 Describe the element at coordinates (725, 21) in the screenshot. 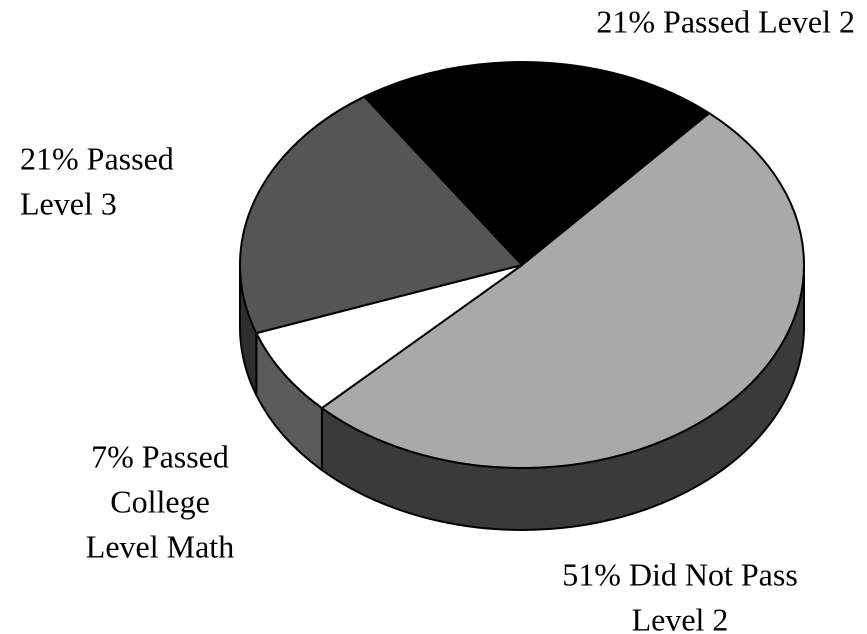

I see `slice-label: 21% Passed Level 2` at that location.